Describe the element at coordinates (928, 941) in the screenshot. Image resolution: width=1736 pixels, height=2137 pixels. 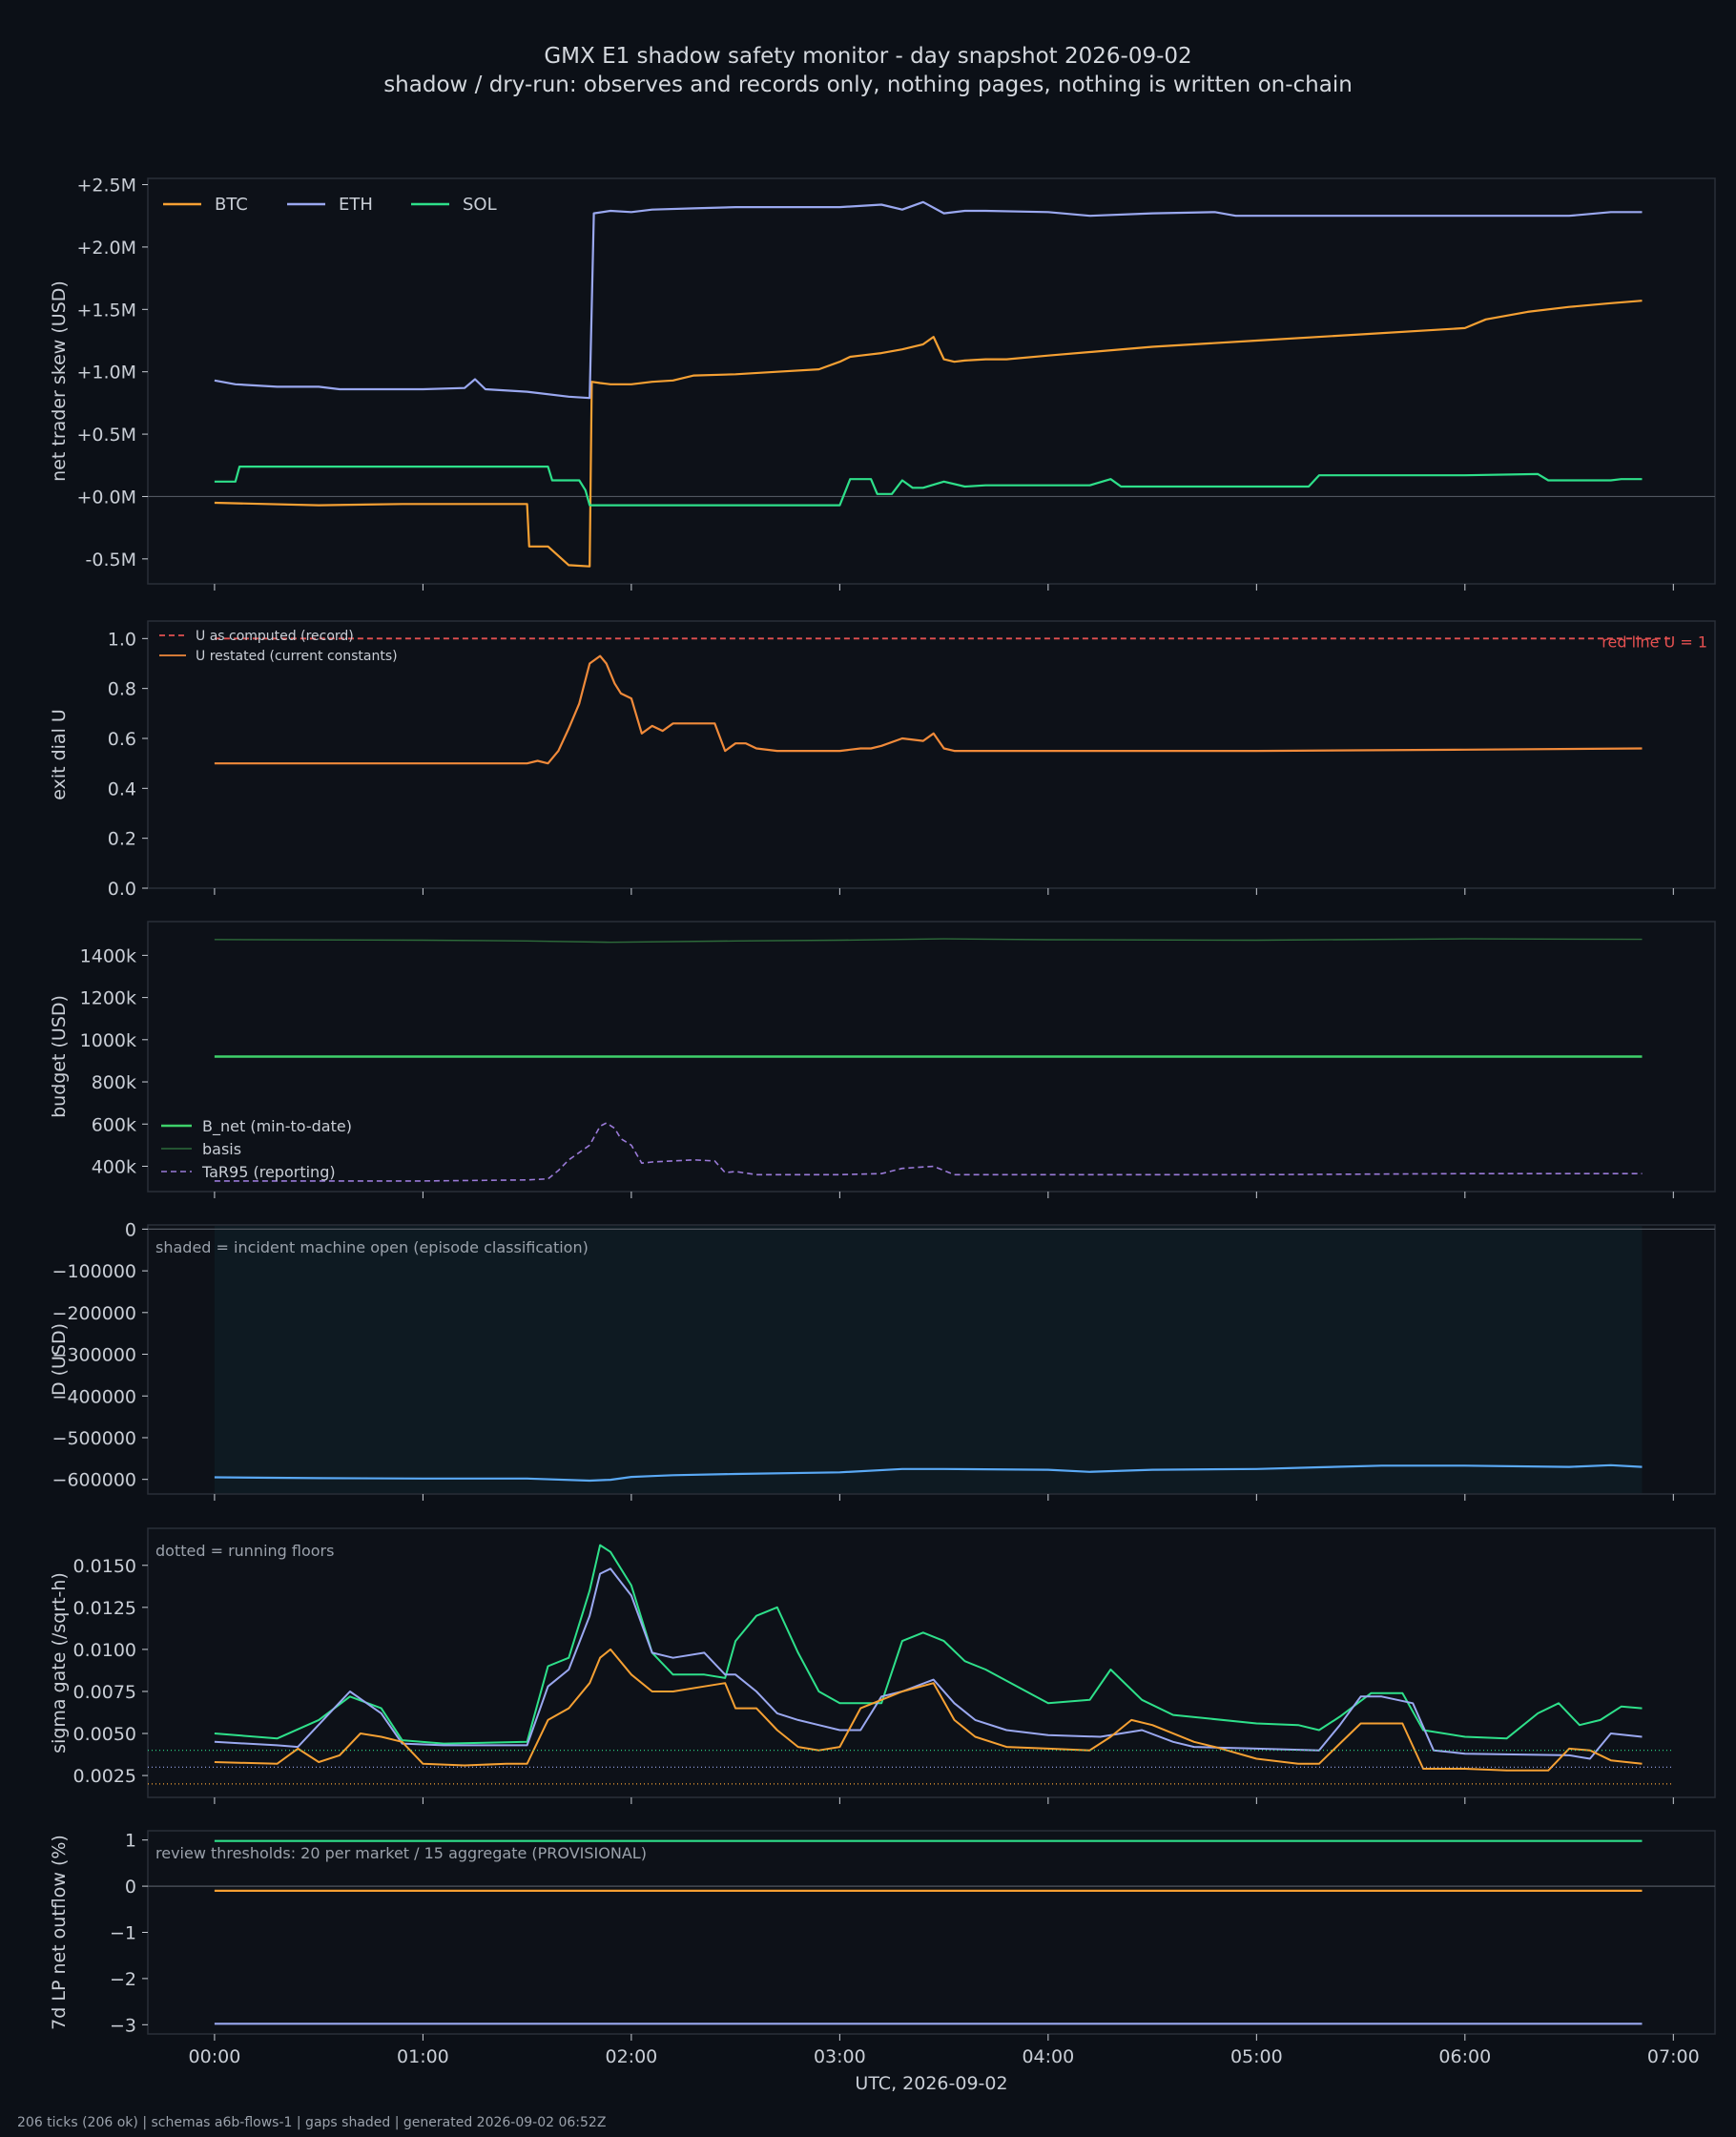
I see `series-line-basis` at that location.